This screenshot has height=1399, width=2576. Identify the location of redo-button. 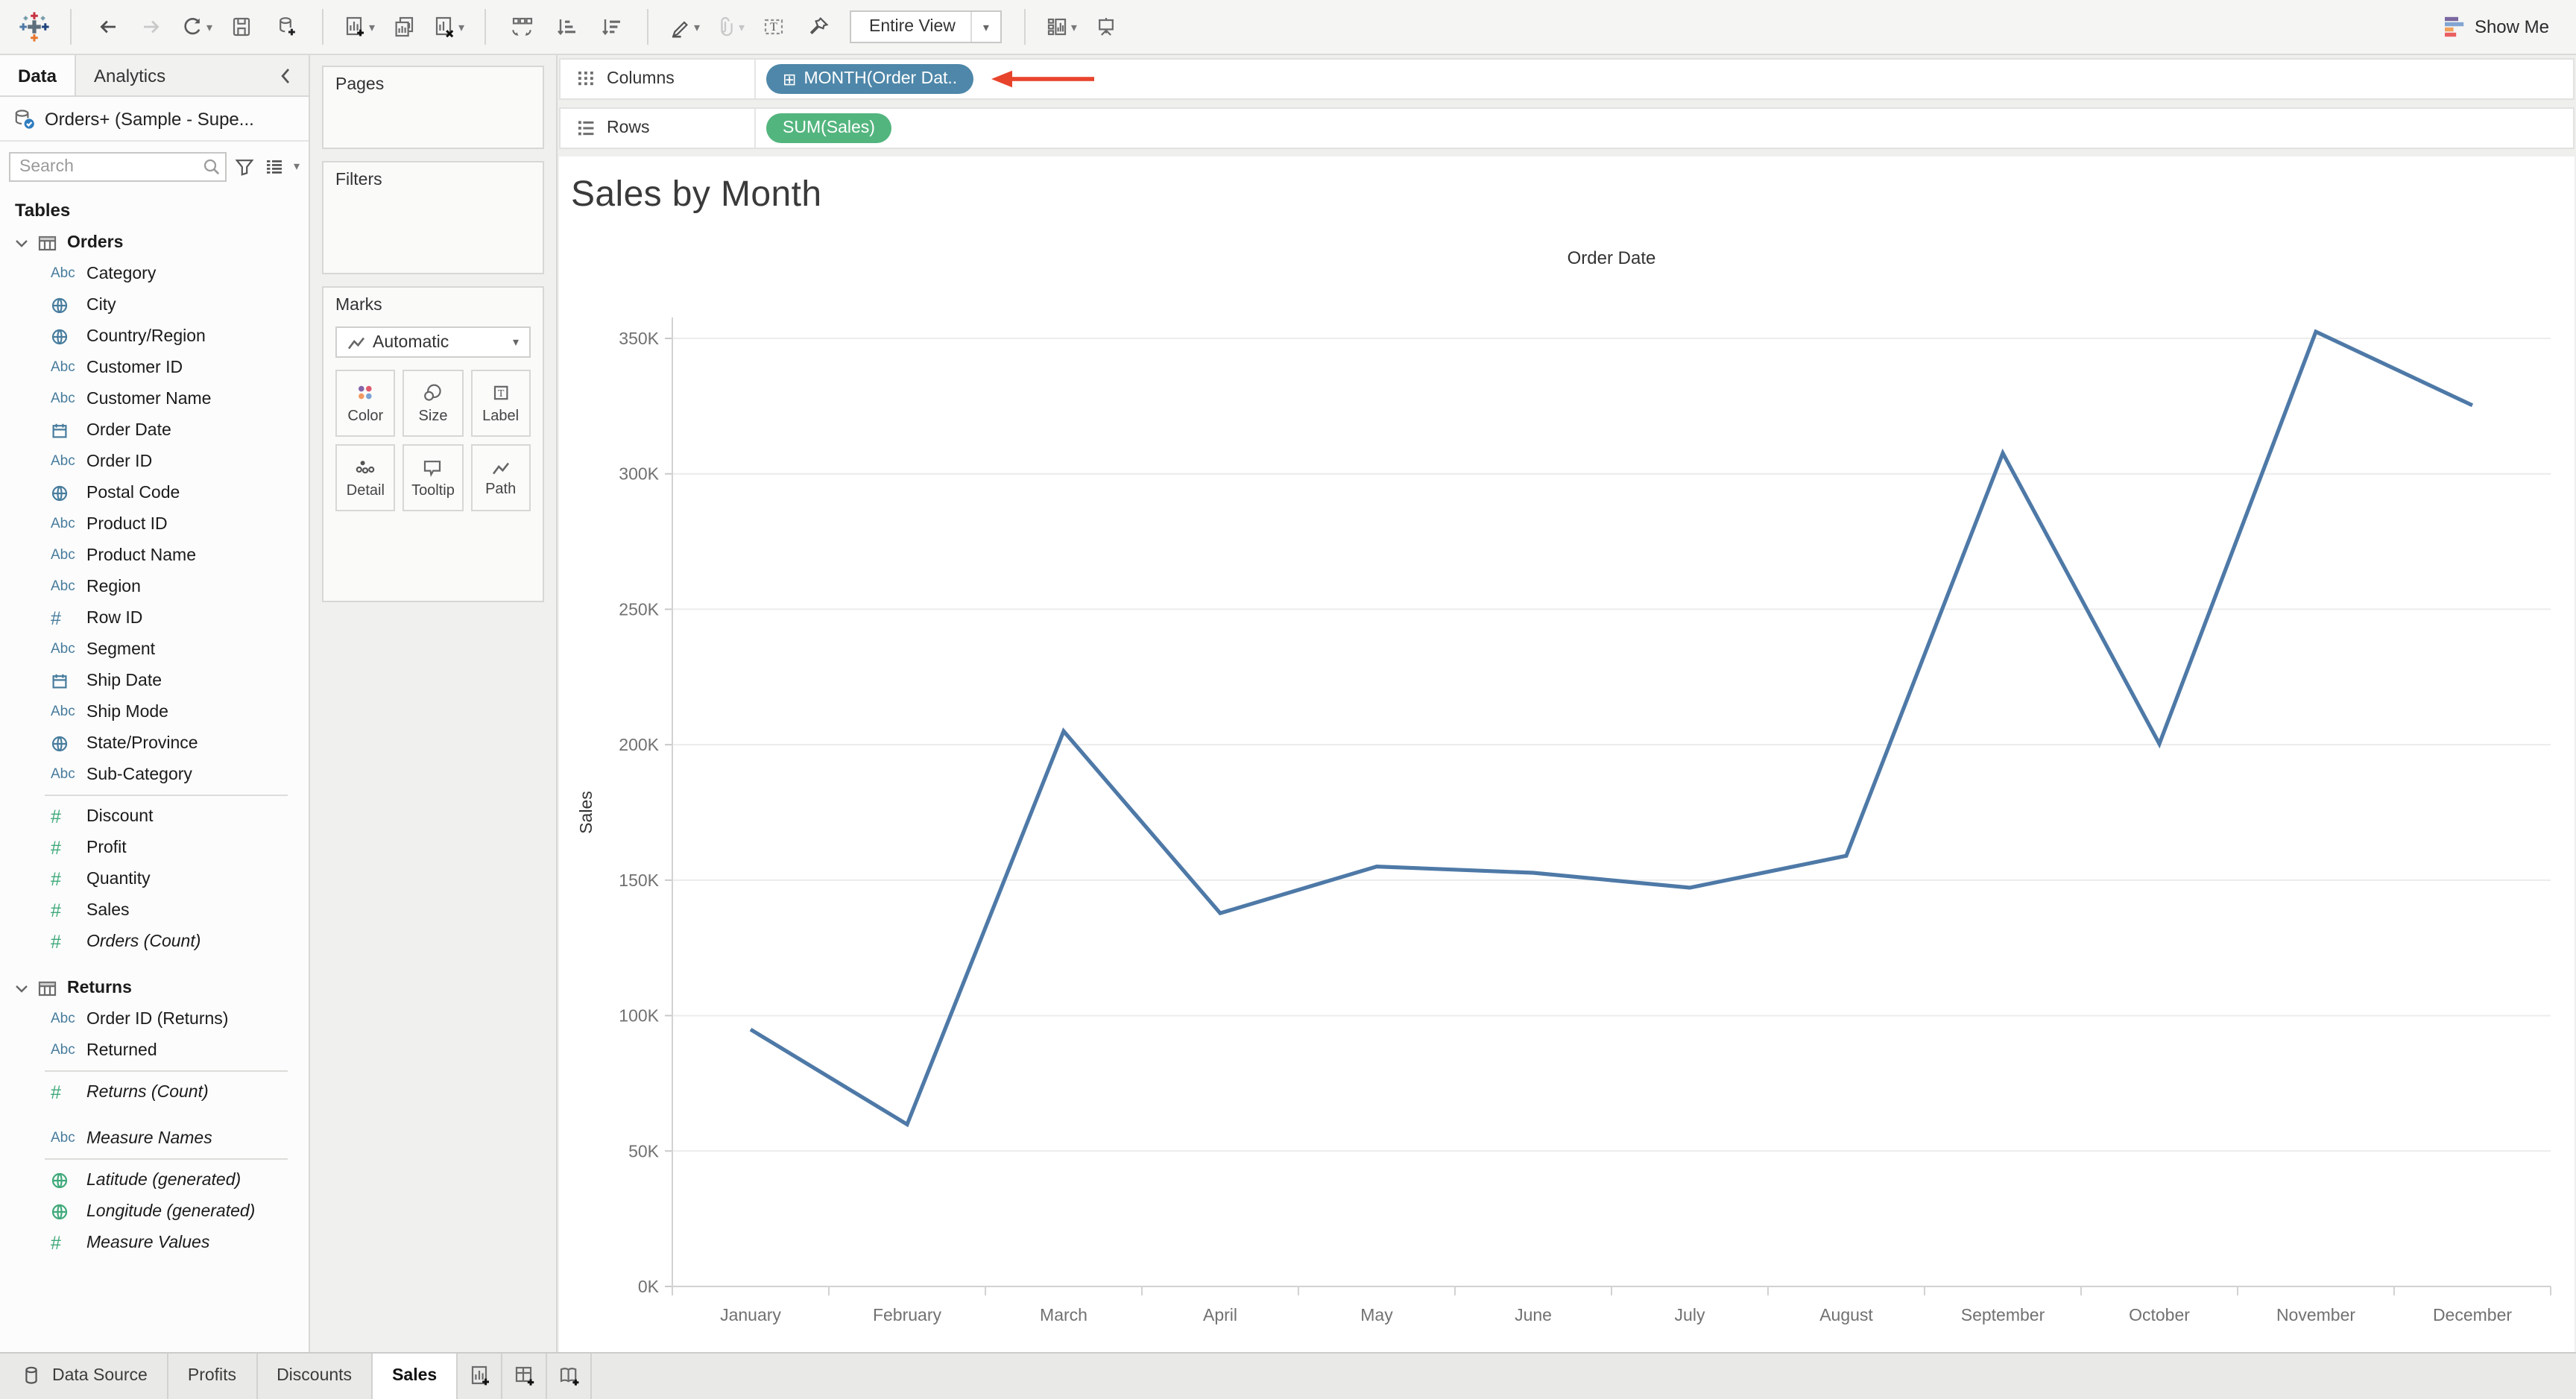
(152, 26).